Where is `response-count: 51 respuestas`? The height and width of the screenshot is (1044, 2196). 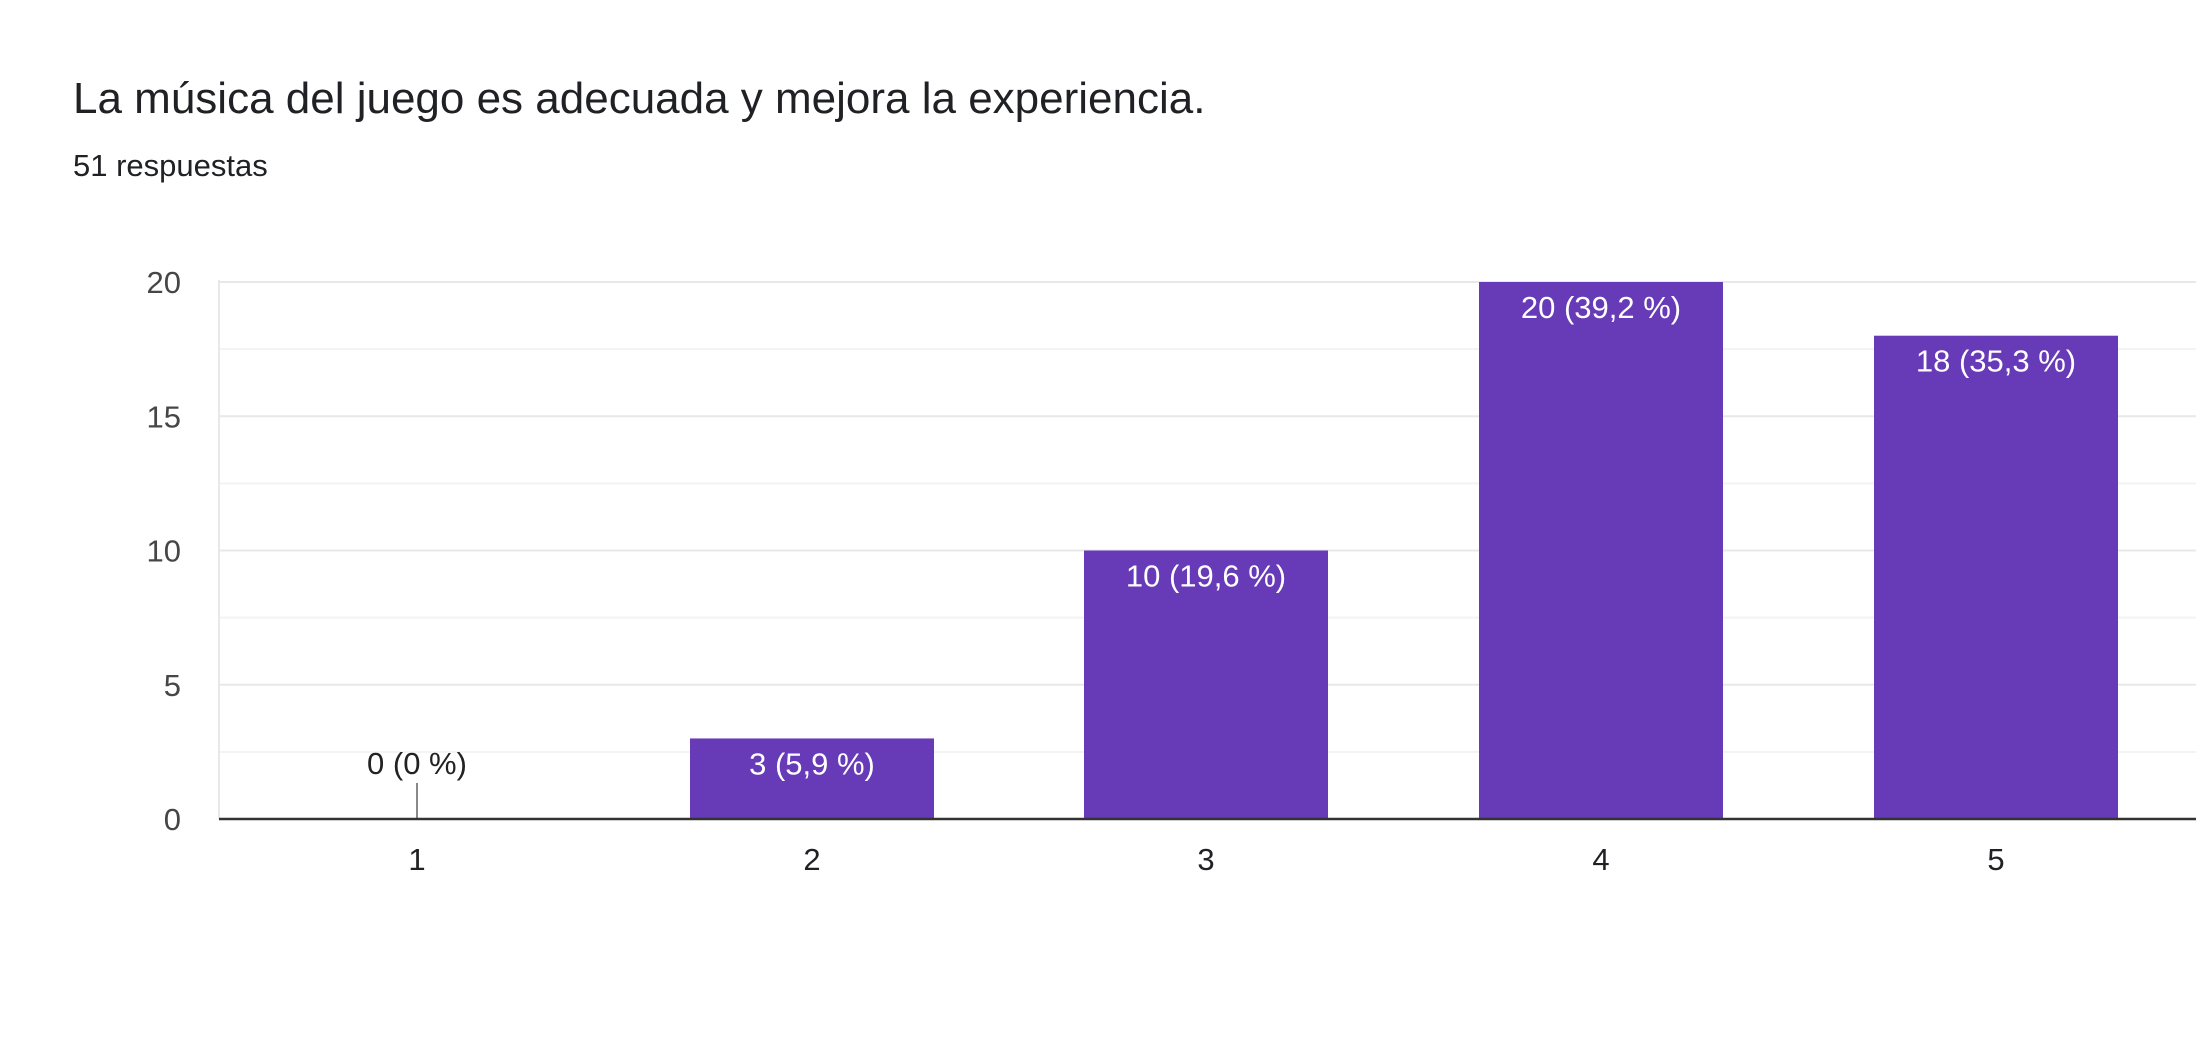
response-count: 51 respuestas is located at coordinates (170, 165).